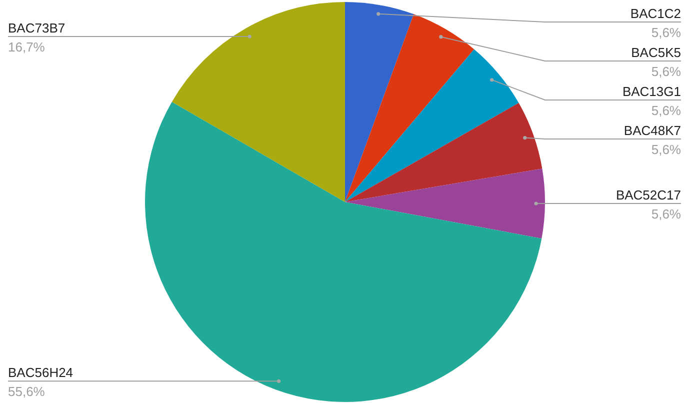 Image resolution: width=685 pixels, height=403 pixels. I want to click on slice-label: BAC56H24, so click(41, 372).